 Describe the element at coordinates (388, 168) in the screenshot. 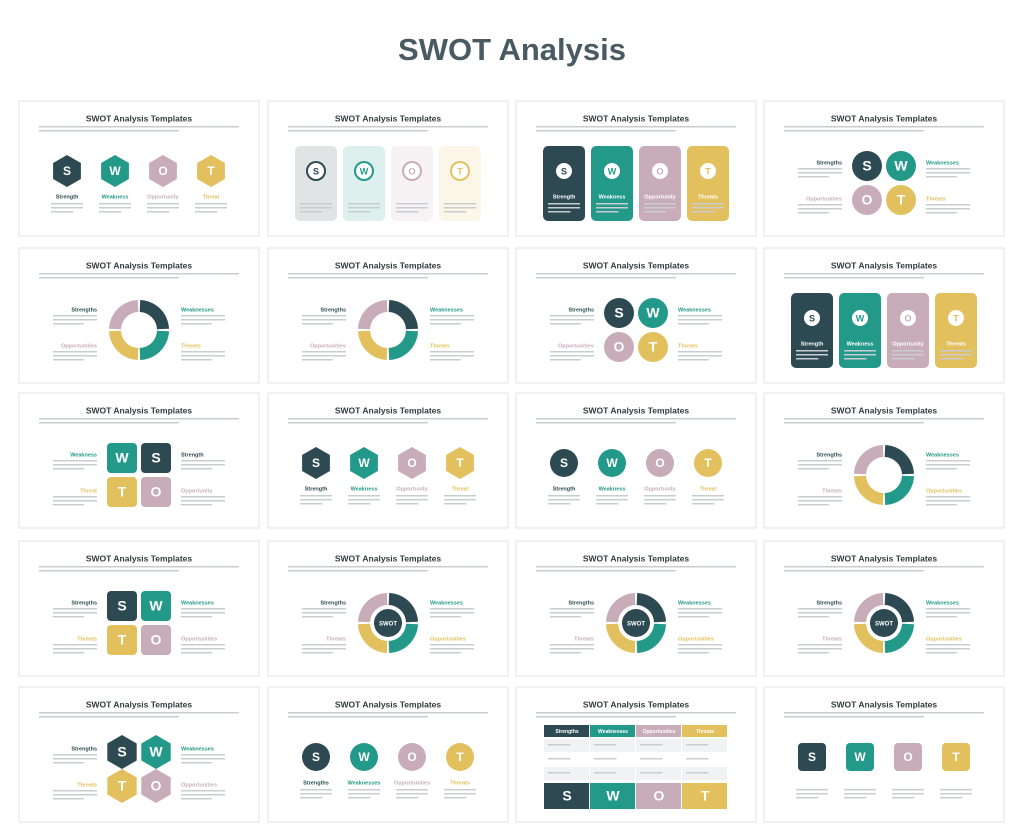

I see `slide-thumbnail: SWOT Analysis Templates S W O T` at that location.